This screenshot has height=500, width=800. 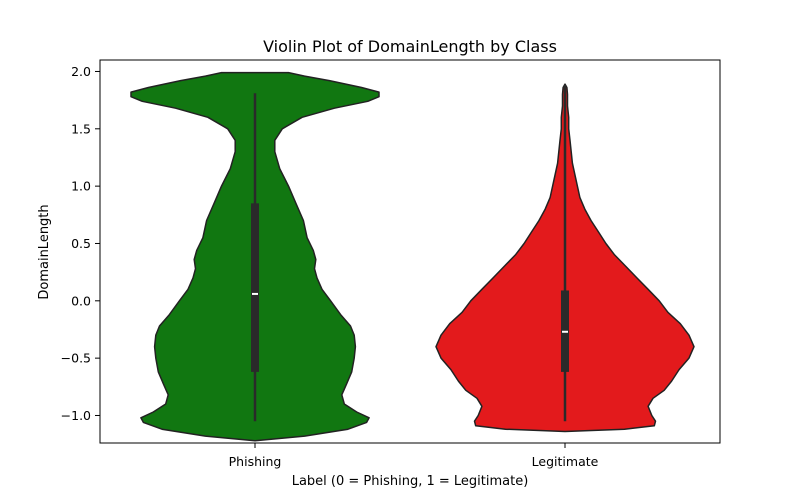 I want to click on y-tick-label: −0.5, so click(x=76, y=358).